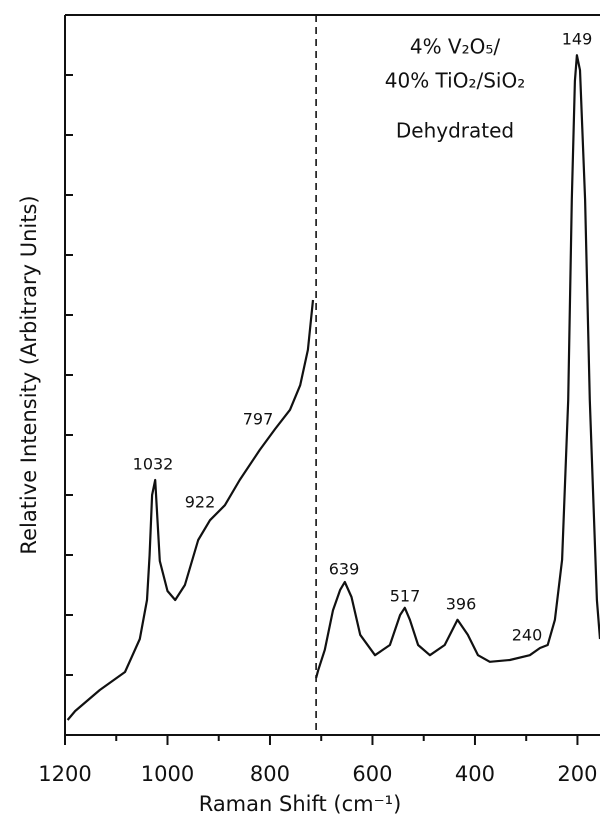  I want to click on peak-label: 149, so click(577, 39).